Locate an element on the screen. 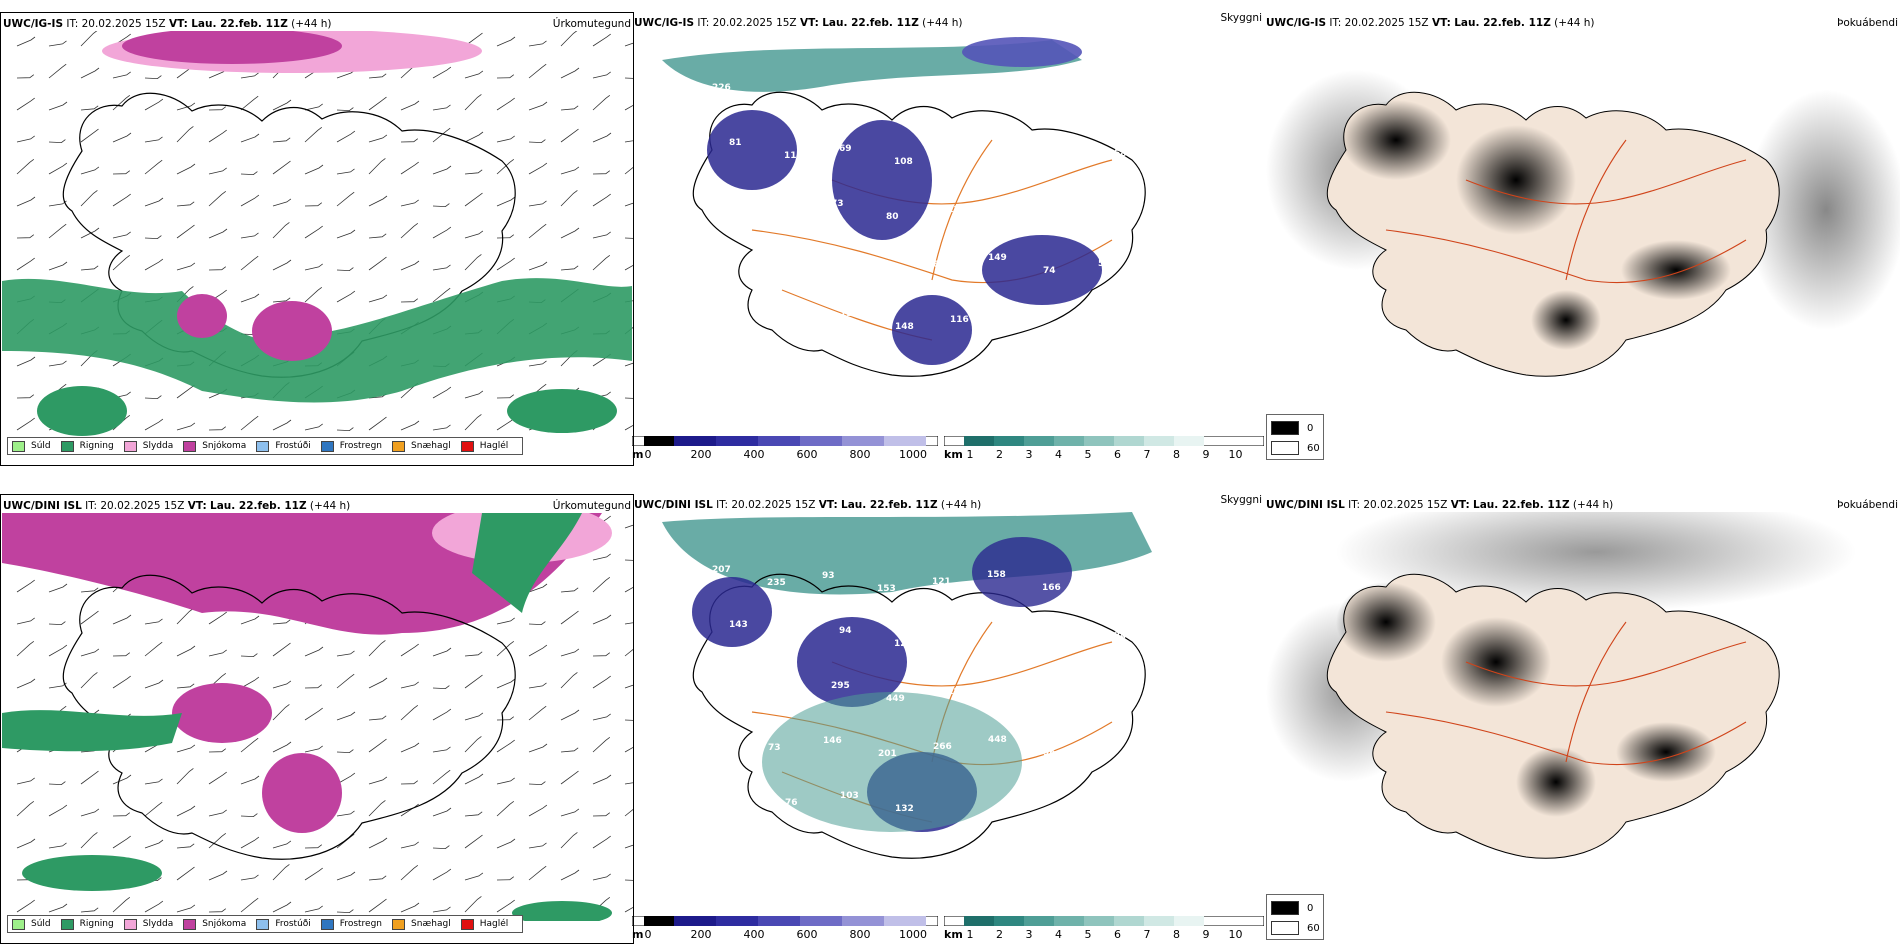 The width and height of the screenshot is (1900, 950). iceland-land is located at coordinates (1553, 716).